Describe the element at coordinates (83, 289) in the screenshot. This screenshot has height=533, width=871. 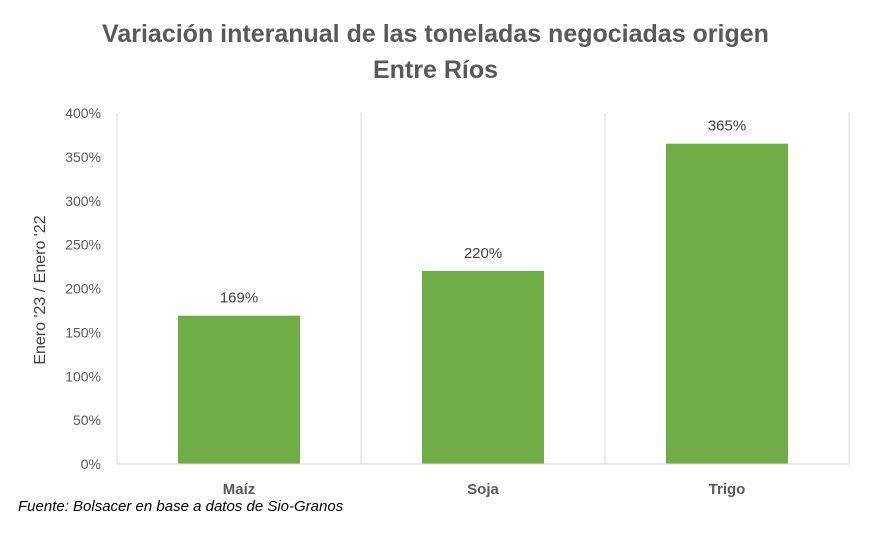
I see `y-tick-label: 200%` at that location.